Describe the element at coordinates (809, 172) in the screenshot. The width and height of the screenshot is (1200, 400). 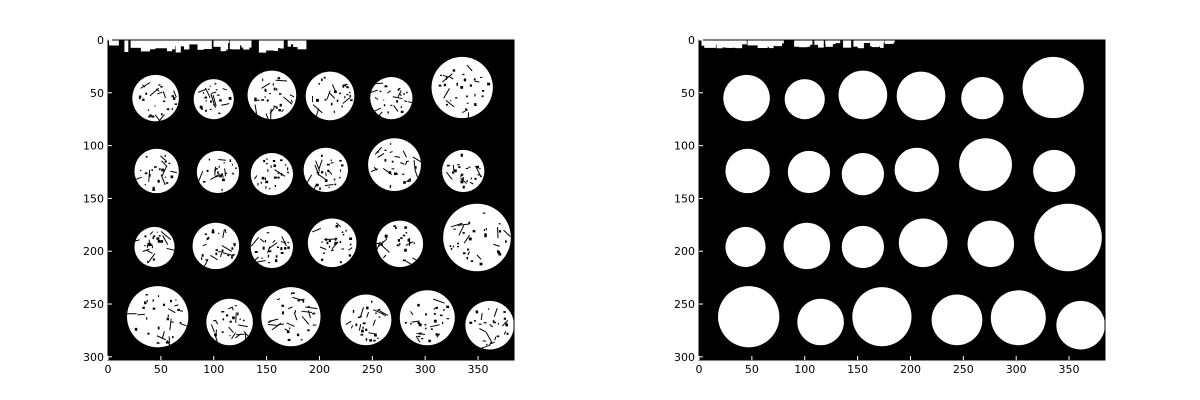
I see `coin-r2-c2` at that location.